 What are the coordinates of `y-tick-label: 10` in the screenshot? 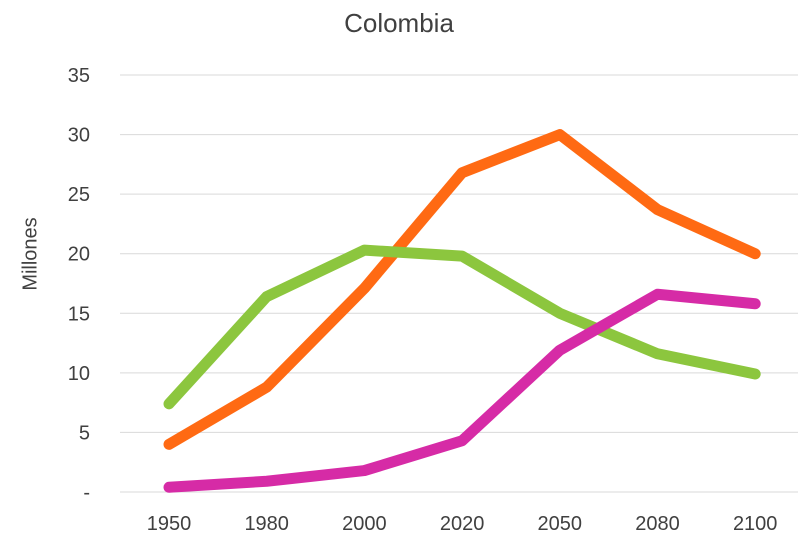 It's located at (79, 374).